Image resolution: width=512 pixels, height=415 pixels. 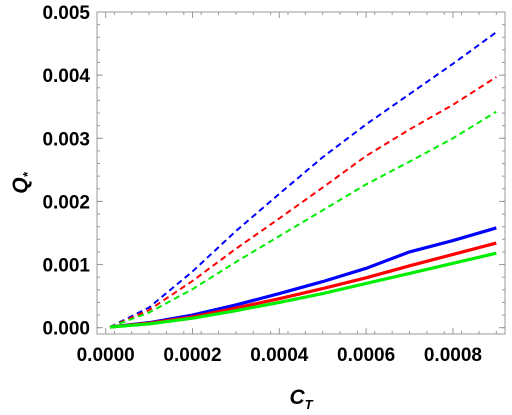 I want to click on solid-series-line, so click(x=303, y=290).